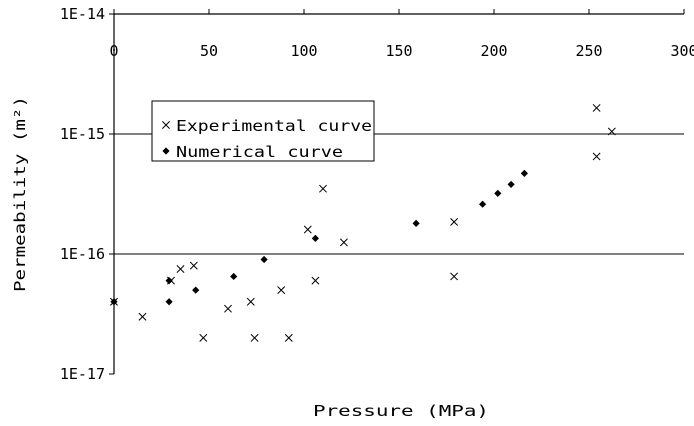 Image resolution: width=694 pixels, height=426 pixels. I want to click on legend-marker-numerical, so click(166, 151).